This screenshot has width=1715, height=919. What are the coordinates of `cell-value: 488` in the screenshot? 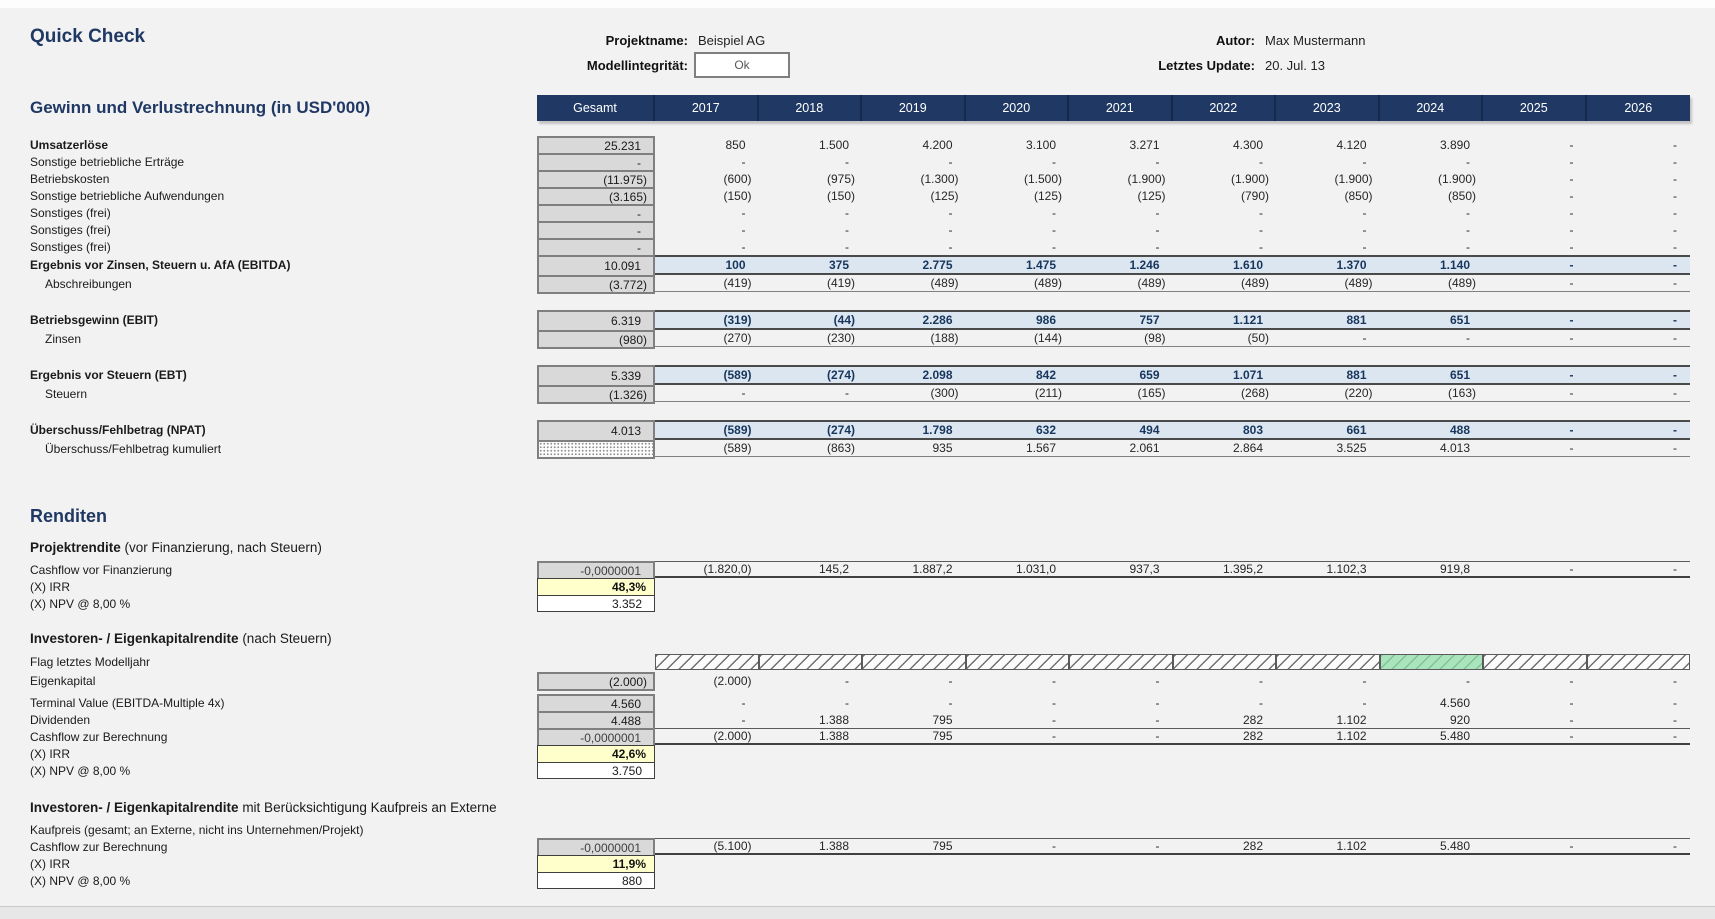 It's located at (1431, 430).